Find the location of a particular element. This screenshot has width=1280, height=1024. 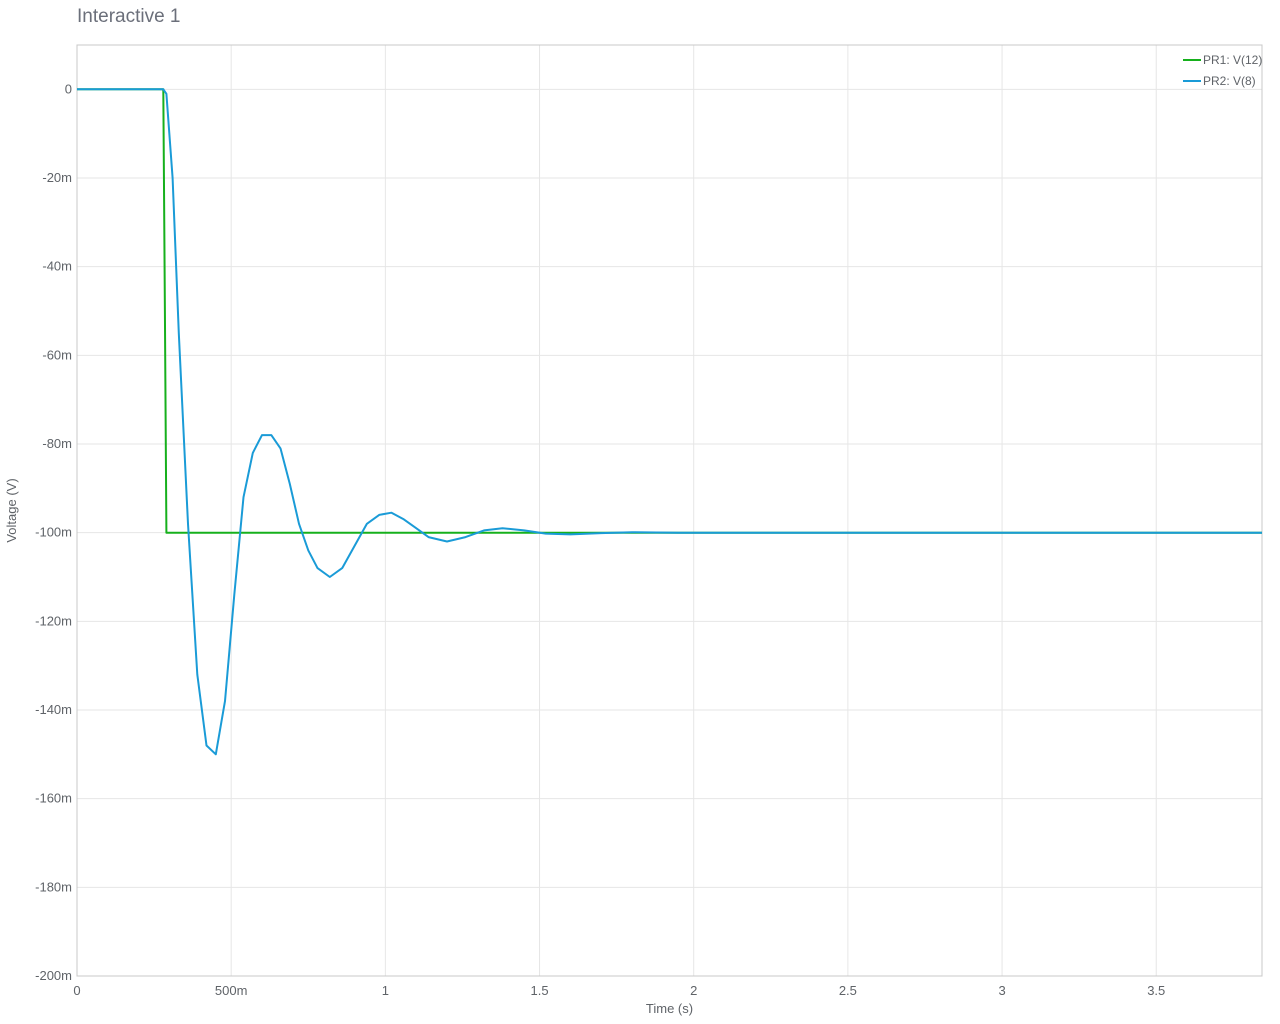

y-tick-label: -140m is located at coordinates (53, 709).